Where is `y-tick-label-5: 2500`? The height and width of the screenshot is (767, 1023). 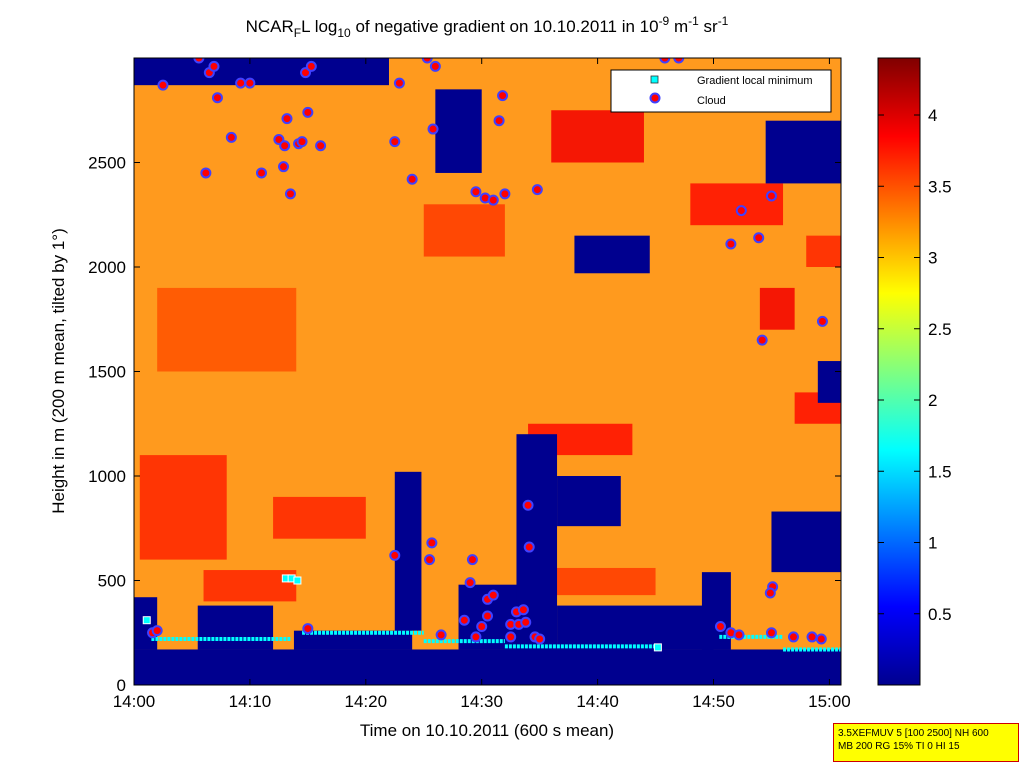 y-tick-label-5: 2500 is located at coordinates (107, 163).